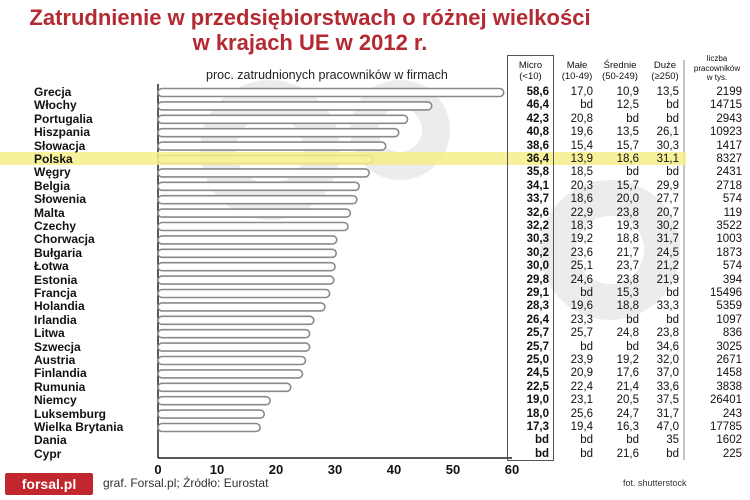  Describe the element at coordinates (581, 400) in the screenshot. I see `table-cell-male: 23,1` at that location.